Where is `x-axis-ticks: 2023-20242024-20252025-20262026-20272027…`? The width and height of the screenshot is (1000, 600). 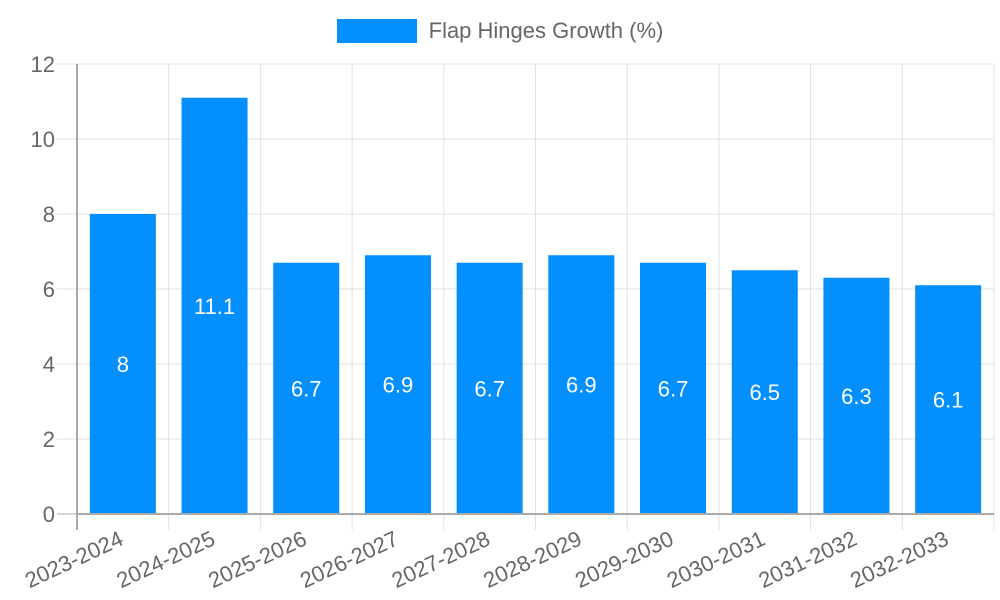
x-axis-ticks: 2023-20242024-20252025-20262026-20272027… is located at coordinates (486, 559).